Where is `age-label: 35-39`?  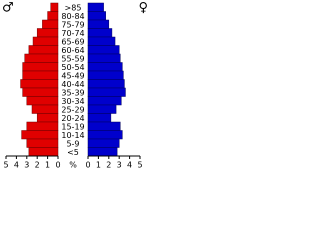 age-label: 35-39 is located at coordinates (72, 92).